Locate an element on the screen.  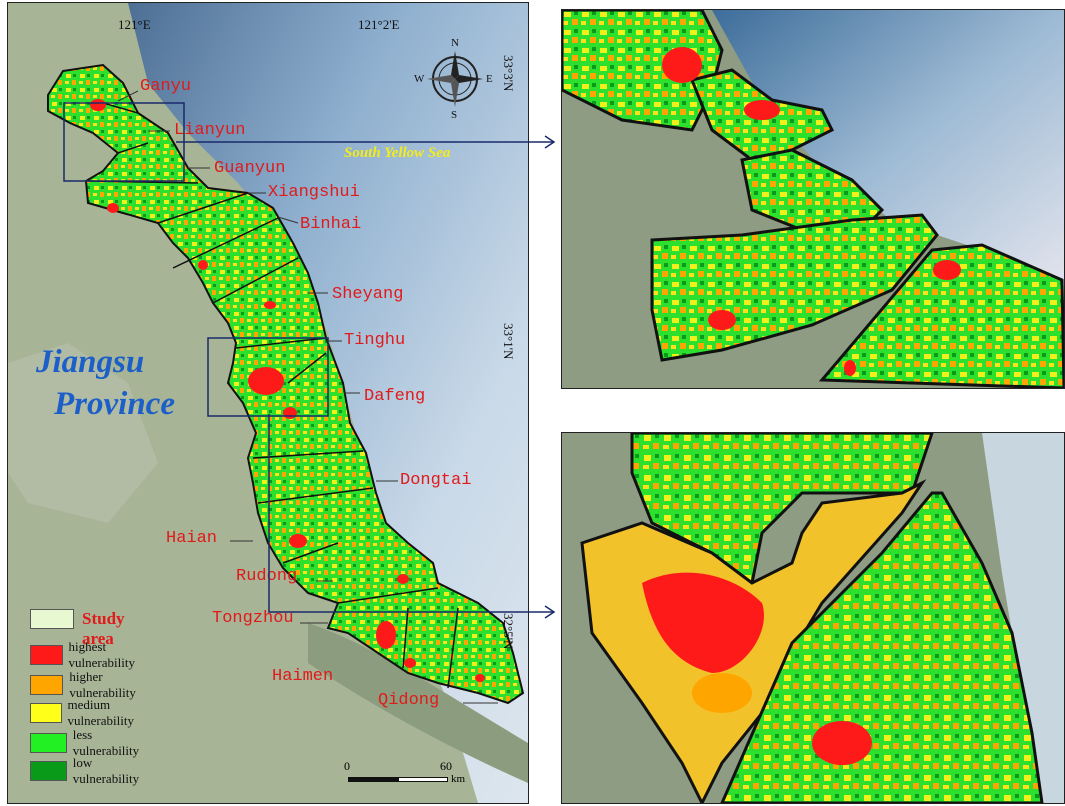
urban-area is located at coordinates (83, 433).